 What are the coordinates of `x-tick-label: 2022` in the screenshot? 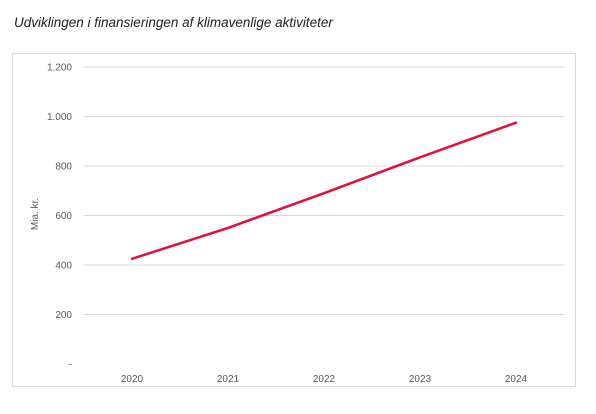 It's located at (324, 379).